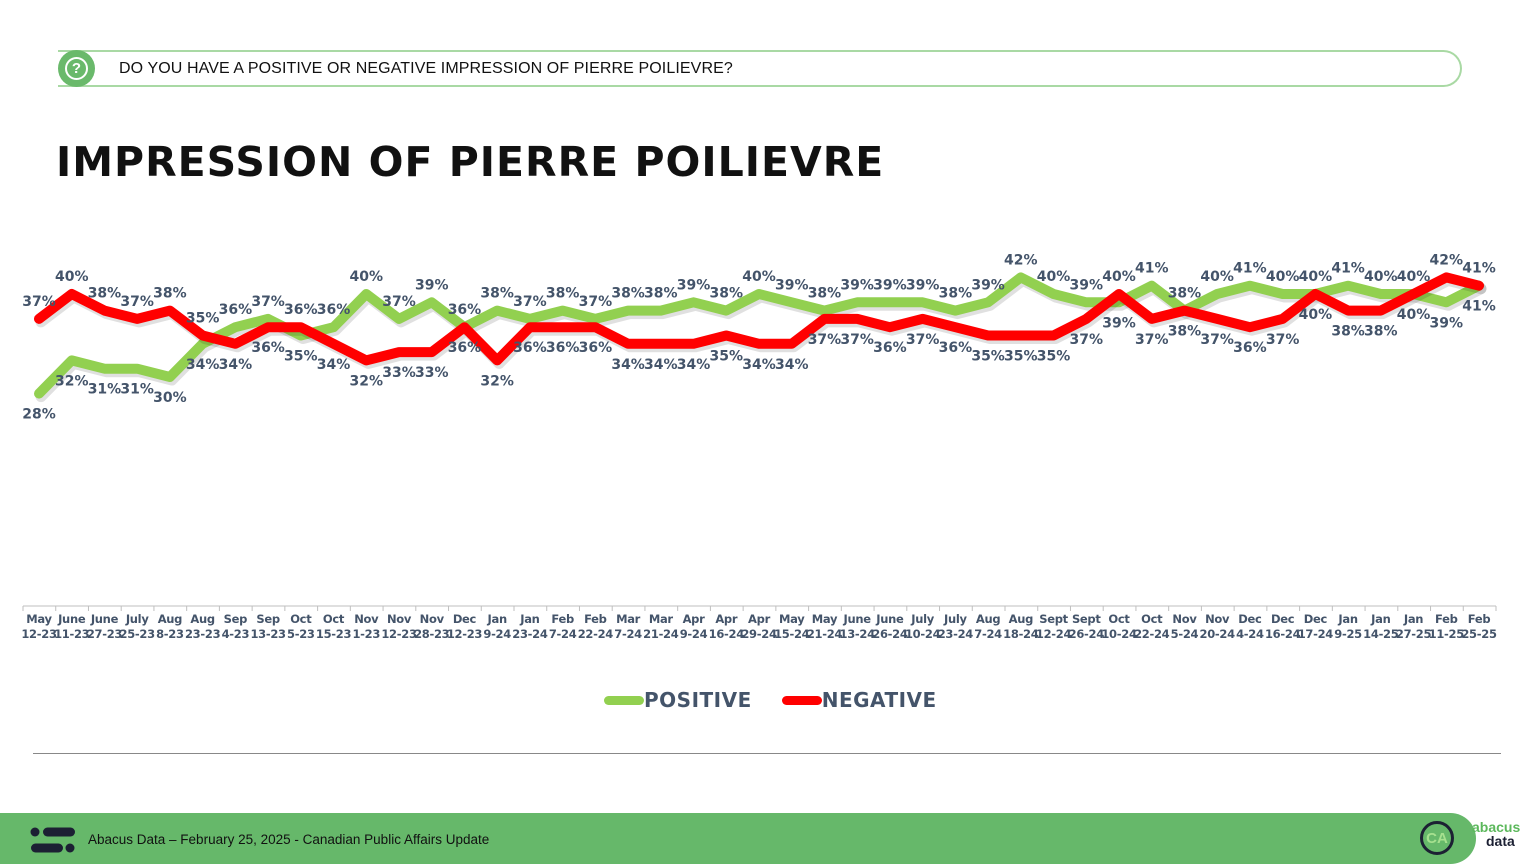  I want to click on x-axis-label: Nov 20-24, so click(1217, 626).